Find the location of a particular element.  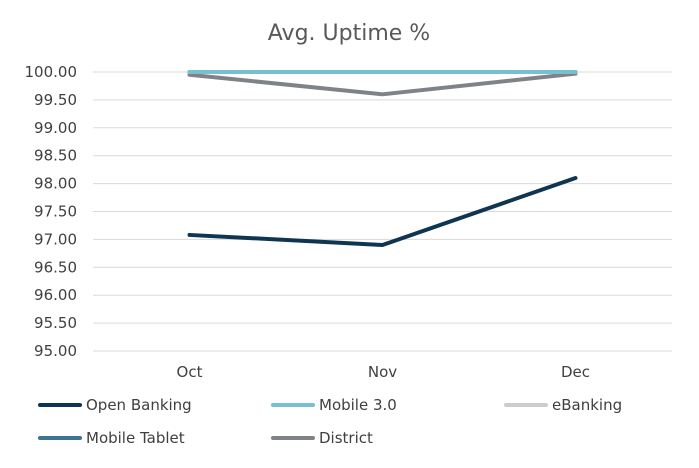

legend-label: District is located at coordinates (346, 438).